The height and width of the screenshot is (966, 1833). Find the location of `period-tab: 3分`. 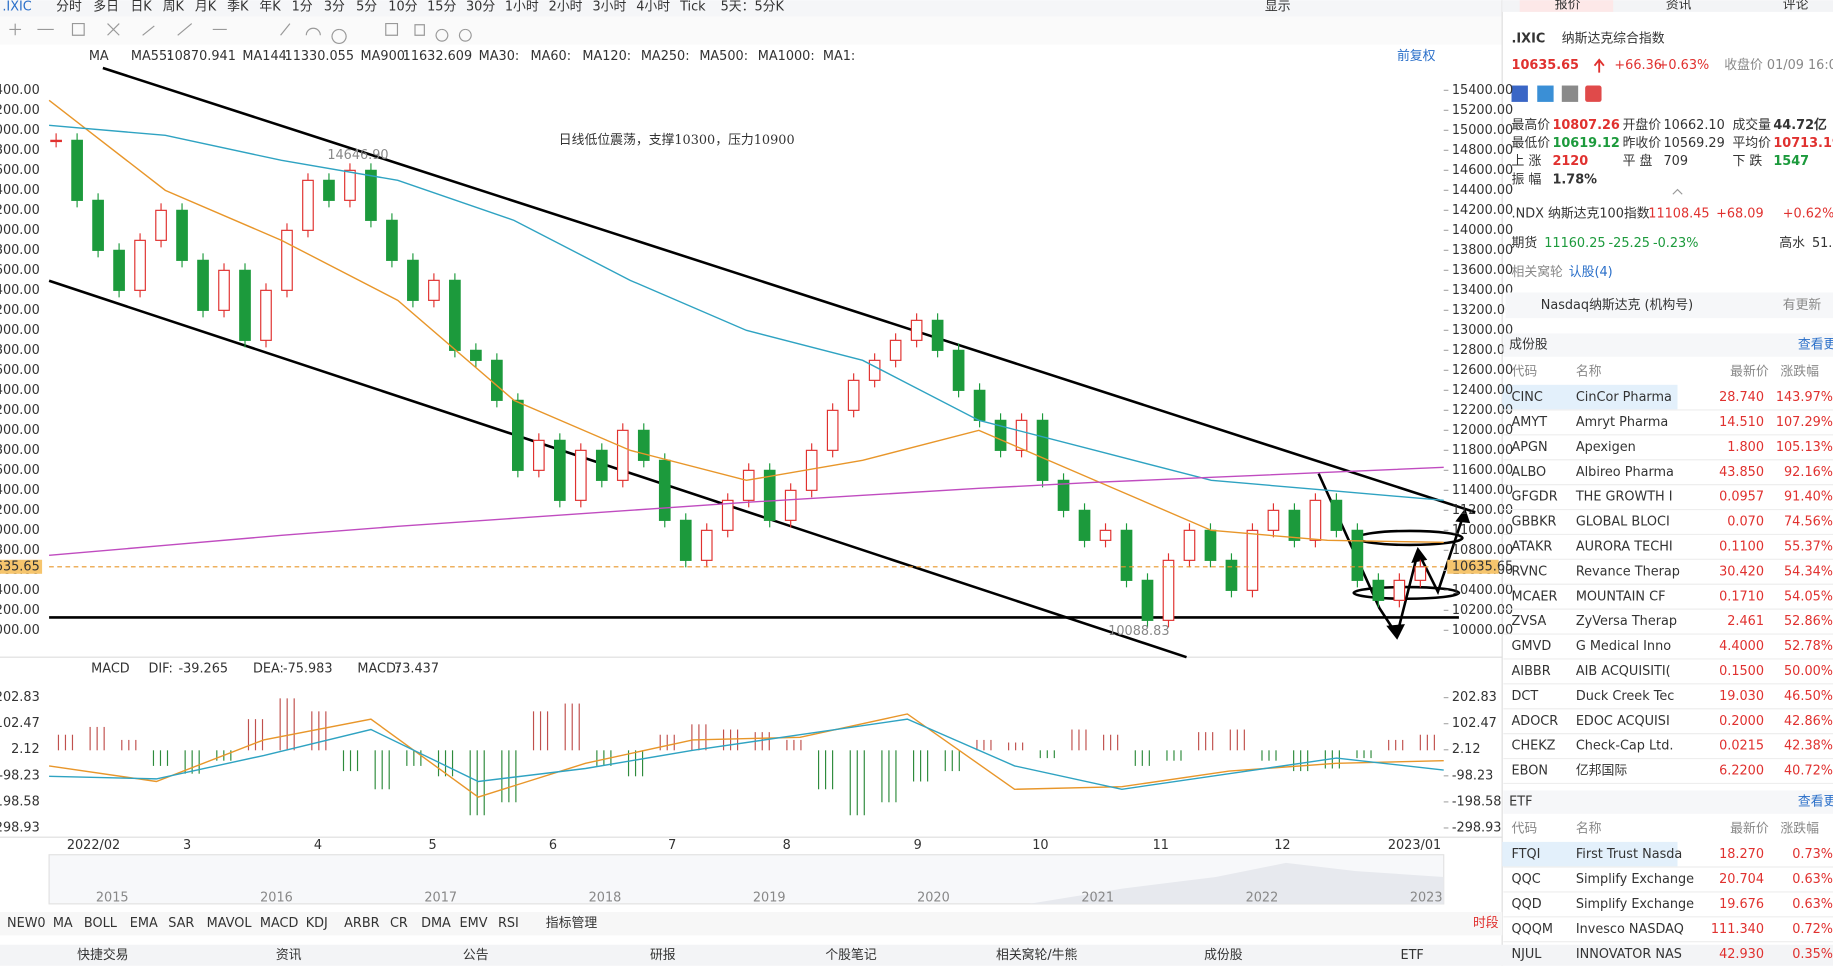

period-tab: 3分 is located at coordinates (334, 7).